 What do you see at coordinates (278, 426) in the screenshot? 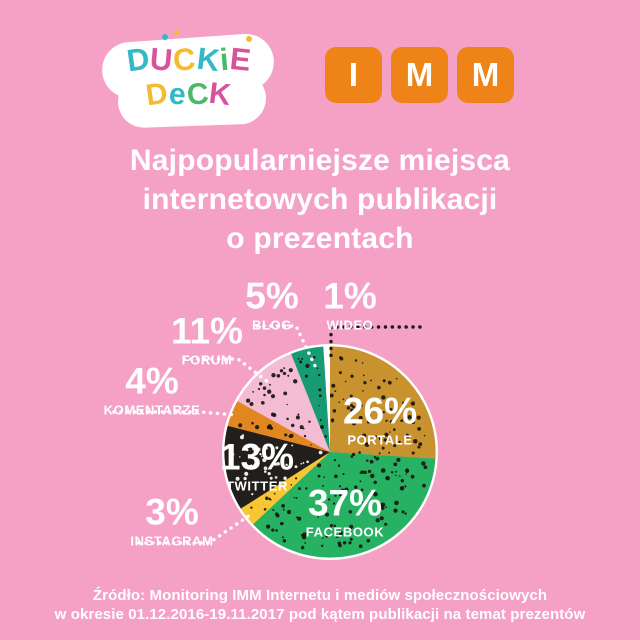
I see `pie-slice-komentarze` at bounding box center [278, 426].